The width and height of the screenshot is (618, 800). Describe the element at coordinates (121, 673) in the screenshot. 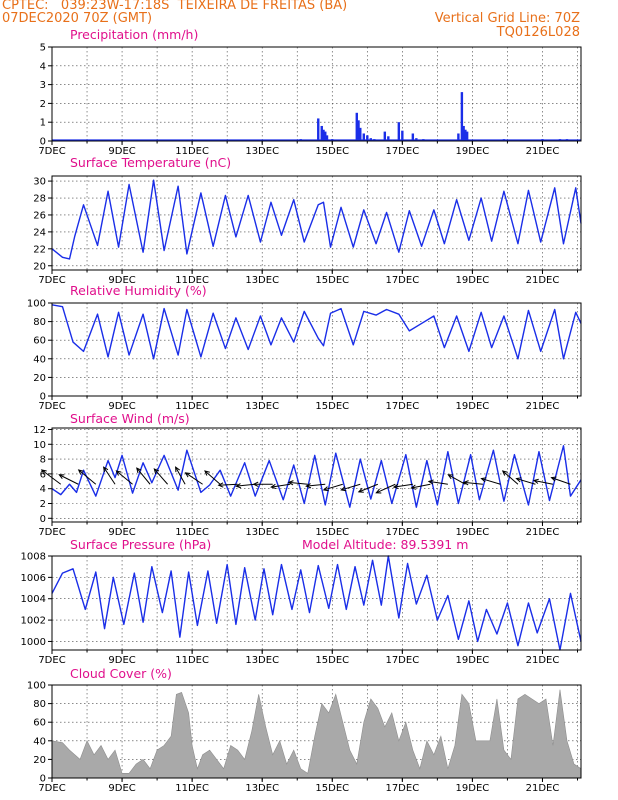

I see `cloud-title: Cloud Cover (%)` at that location.